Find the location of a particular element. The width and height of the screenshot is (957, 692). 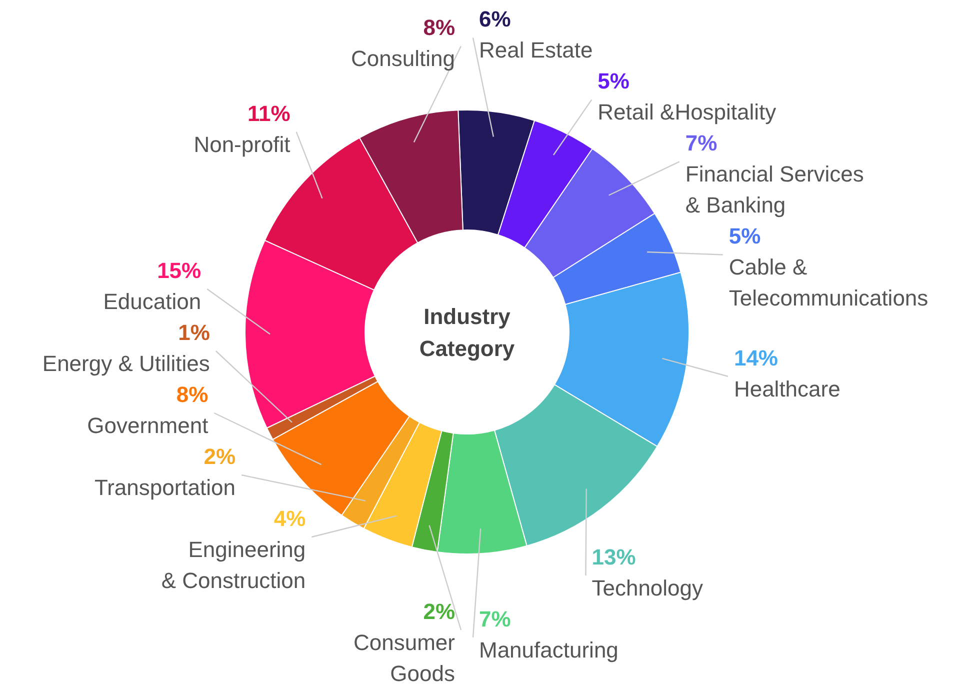

slice-label: Engineering & Construction is located at coordinates (233, 565).